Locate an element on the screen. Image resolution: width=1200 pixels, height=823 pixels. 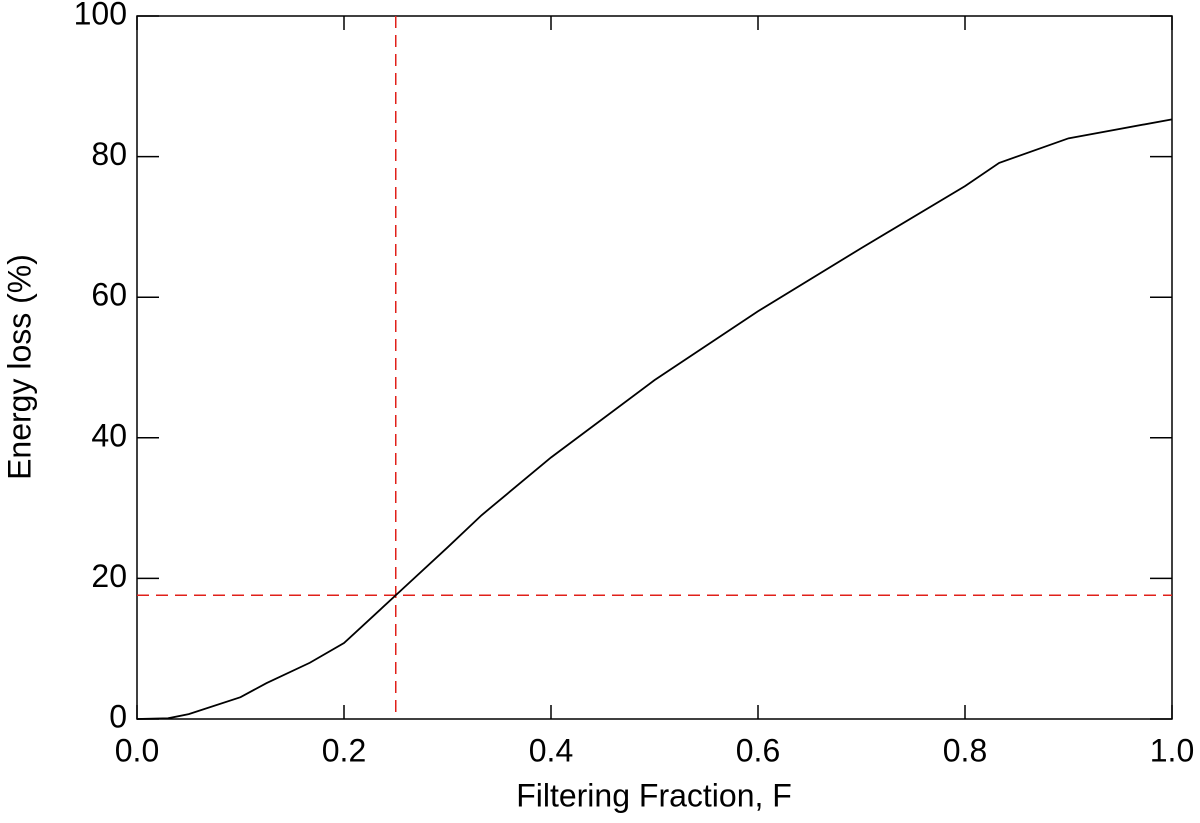
y-tick-label: 100 is located at coordinates (100, 15).